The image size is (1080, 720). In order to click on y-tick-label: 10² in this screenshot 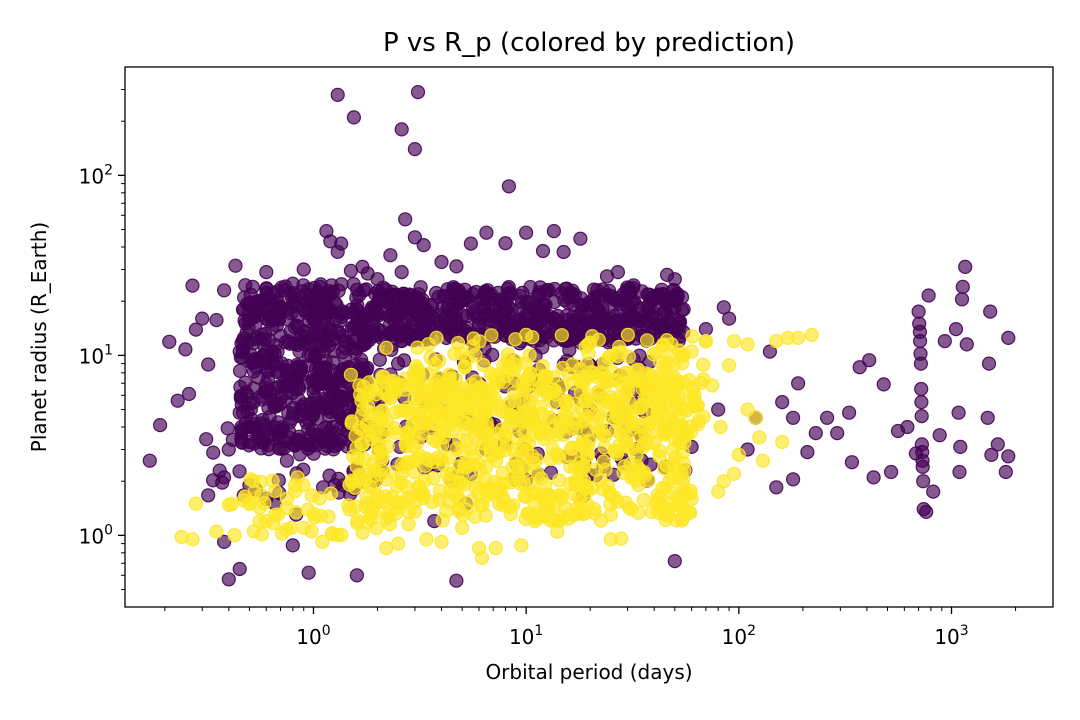, I will do `click(96, 175)`.